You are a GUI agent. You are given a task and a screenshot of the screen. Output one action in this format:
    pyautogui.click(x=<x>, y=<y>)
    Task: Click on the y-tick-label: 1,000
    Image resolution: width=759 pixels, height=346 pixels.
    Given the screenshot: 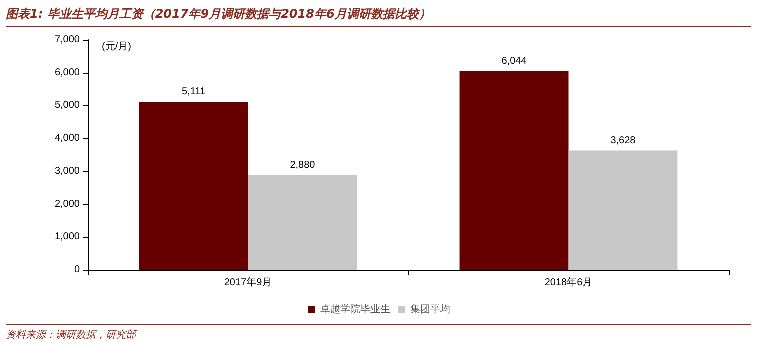 What is the action you would take?
    pyautogui.click(x=67, y=237)
    